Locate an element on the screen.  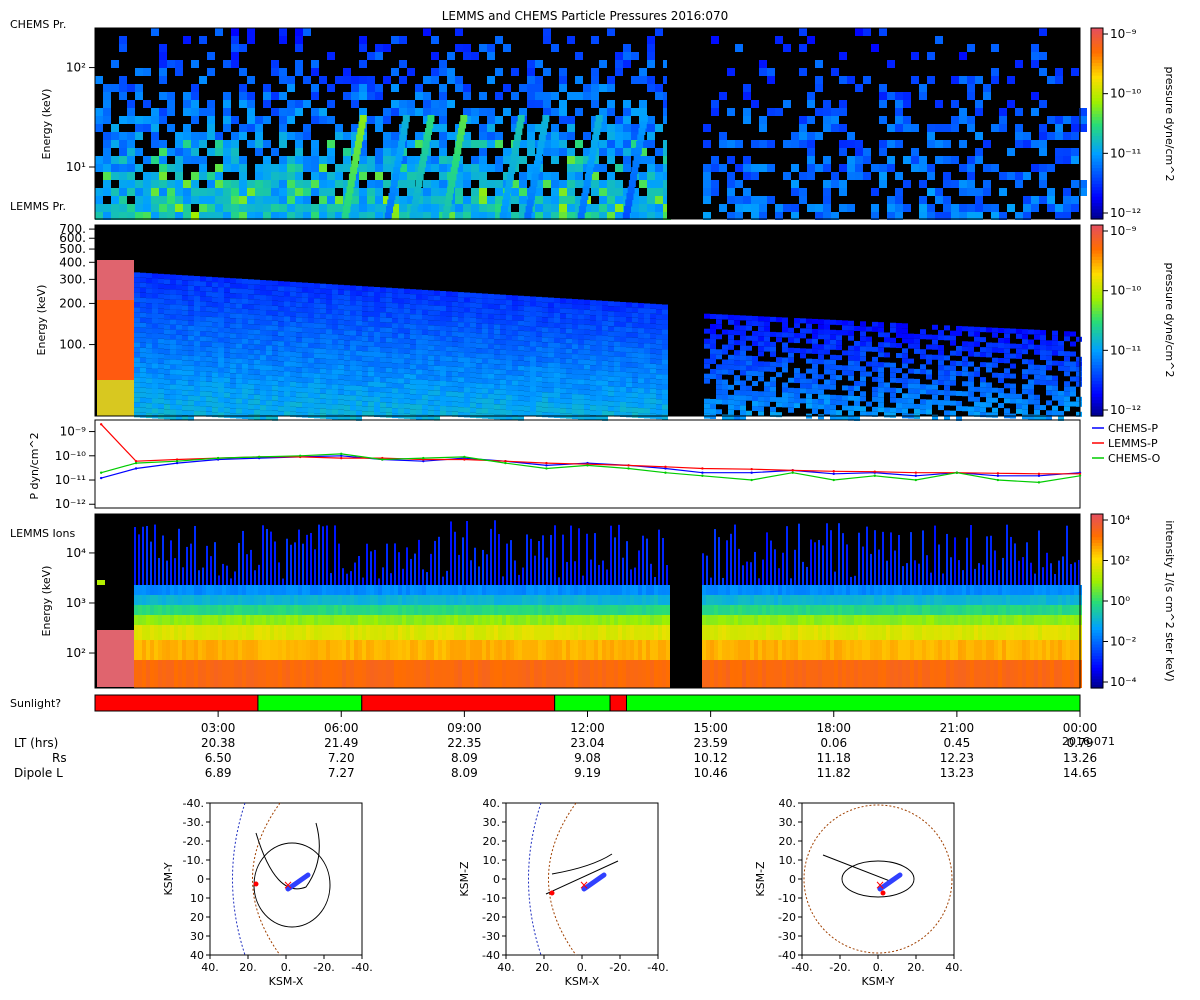
sunlight-label: Sunlight? is located at coordinates (35, 703).